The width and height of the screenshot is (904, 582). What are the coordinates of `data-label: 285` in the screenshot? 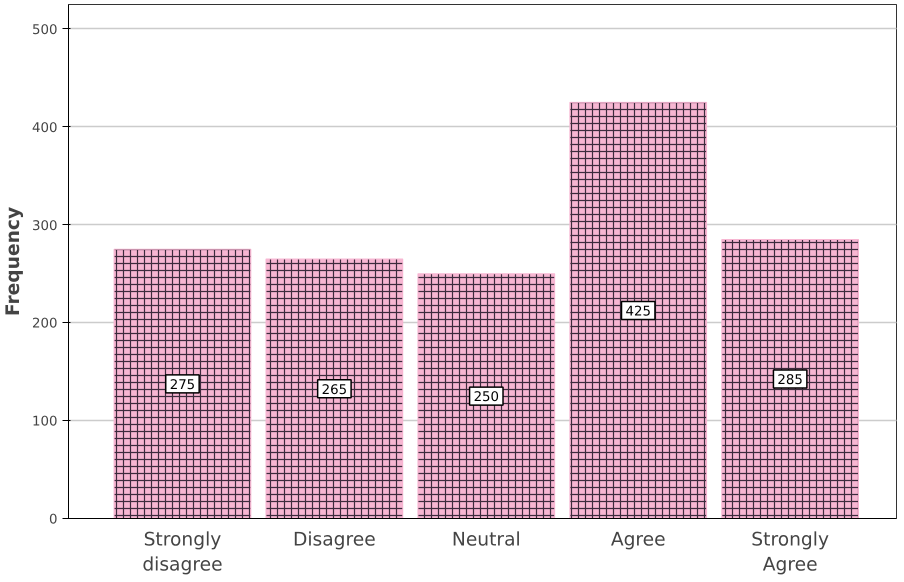 It's located at (790, 380).